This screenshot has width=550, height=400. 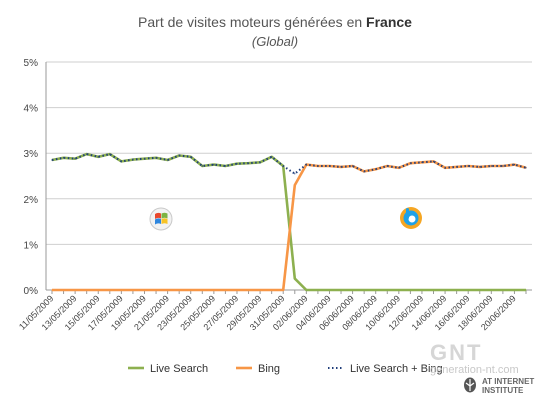 What do you see at coordinates (161, 219) in the screenshot?
I see `windows-live-logo-icon` at bounding box center [161, 219].